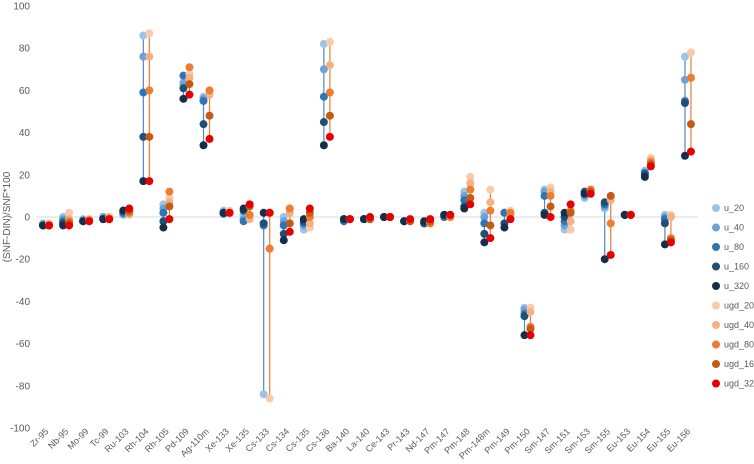 The image size is (754, 464). I want to click on y-tick-label: -20, so click(23, 260).